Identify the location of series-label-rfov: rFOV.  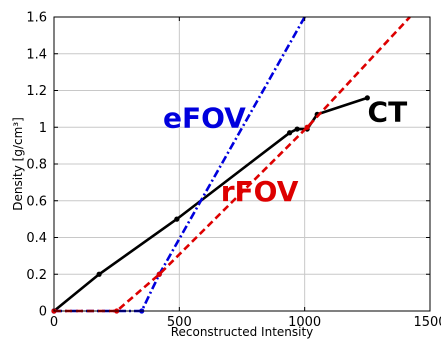
(260, 191).